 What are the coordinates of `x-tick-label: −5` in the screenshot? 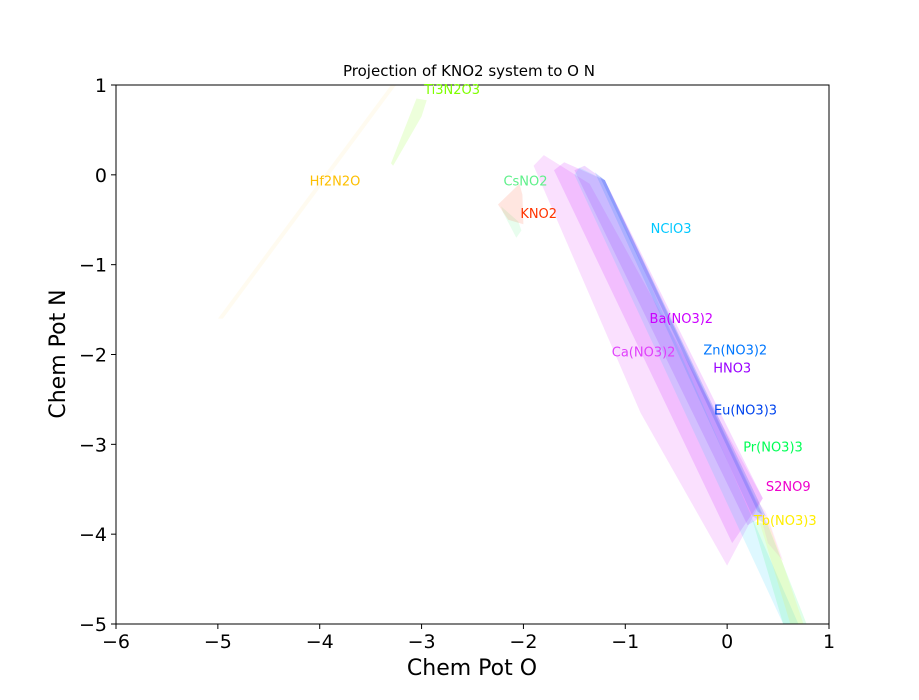 It's located at (218, 642).